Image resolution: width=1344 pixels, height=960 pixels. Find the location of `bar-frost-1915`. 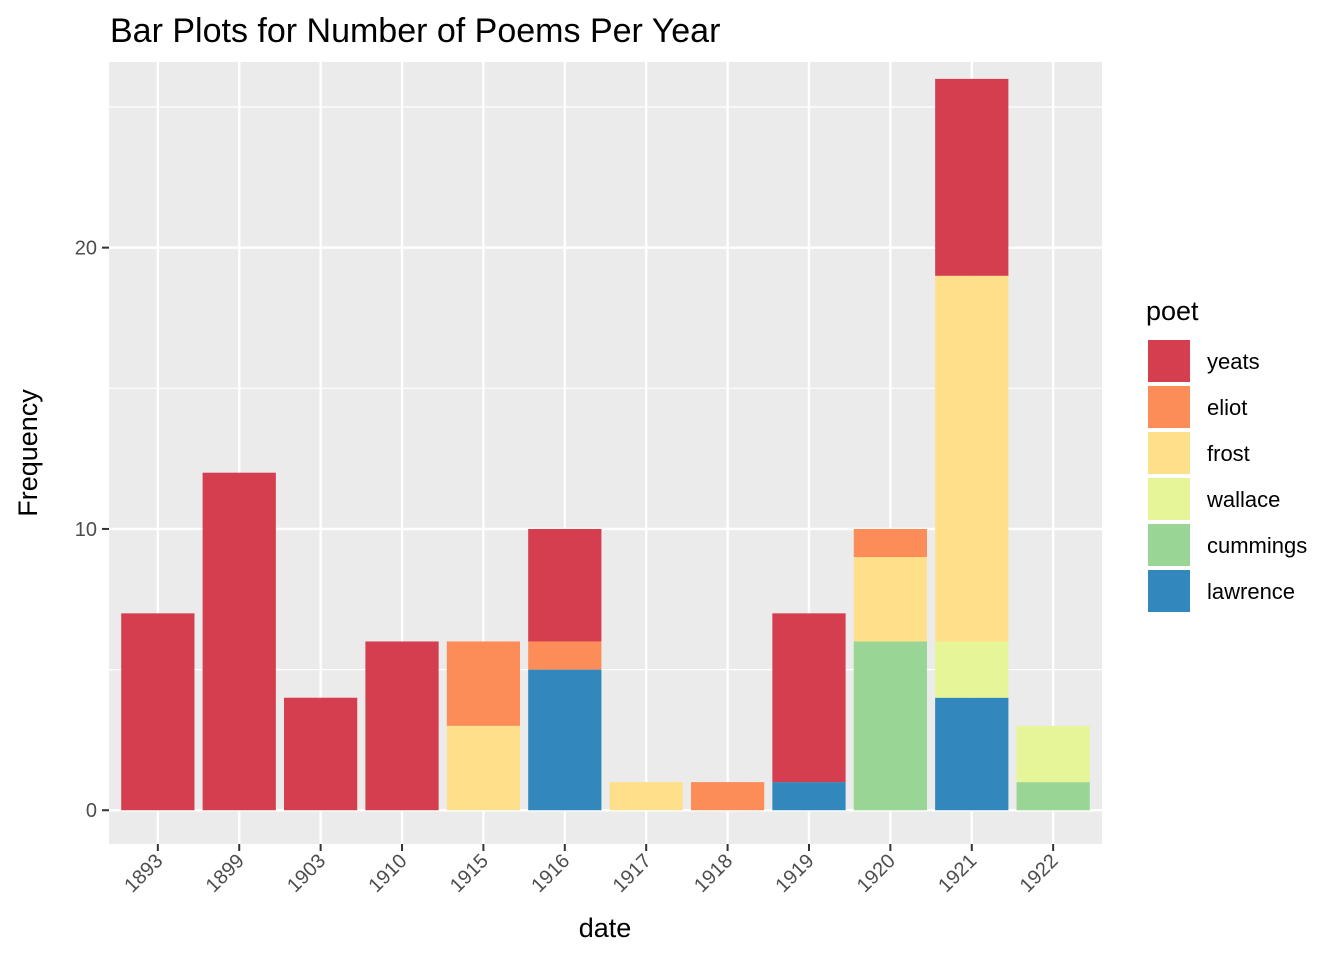

bar-frost-1915 is located at coordinates (483, 768).